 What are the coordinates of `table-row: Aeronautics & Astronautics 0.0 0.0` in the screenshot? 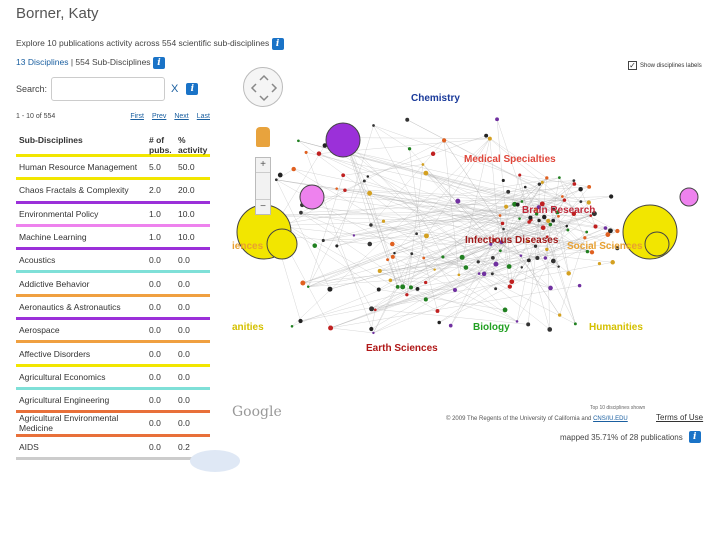 It's located at (113, 309).